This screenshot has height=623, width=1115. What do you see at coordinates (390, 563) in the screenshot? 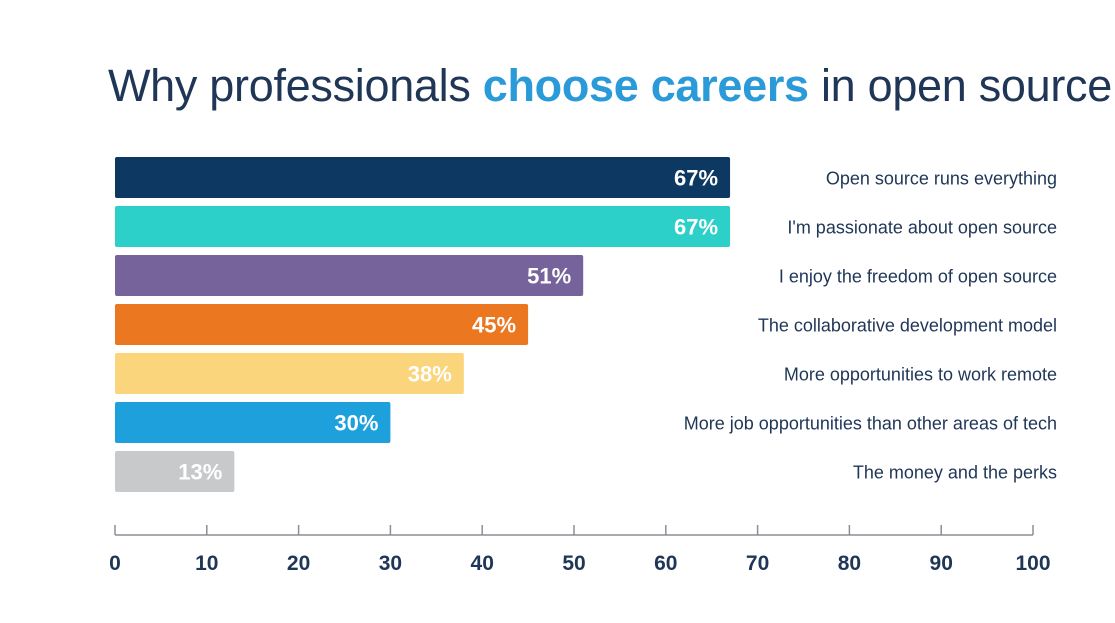
I see `x-tick-label-3: 30` at bounding box center [390, 563].